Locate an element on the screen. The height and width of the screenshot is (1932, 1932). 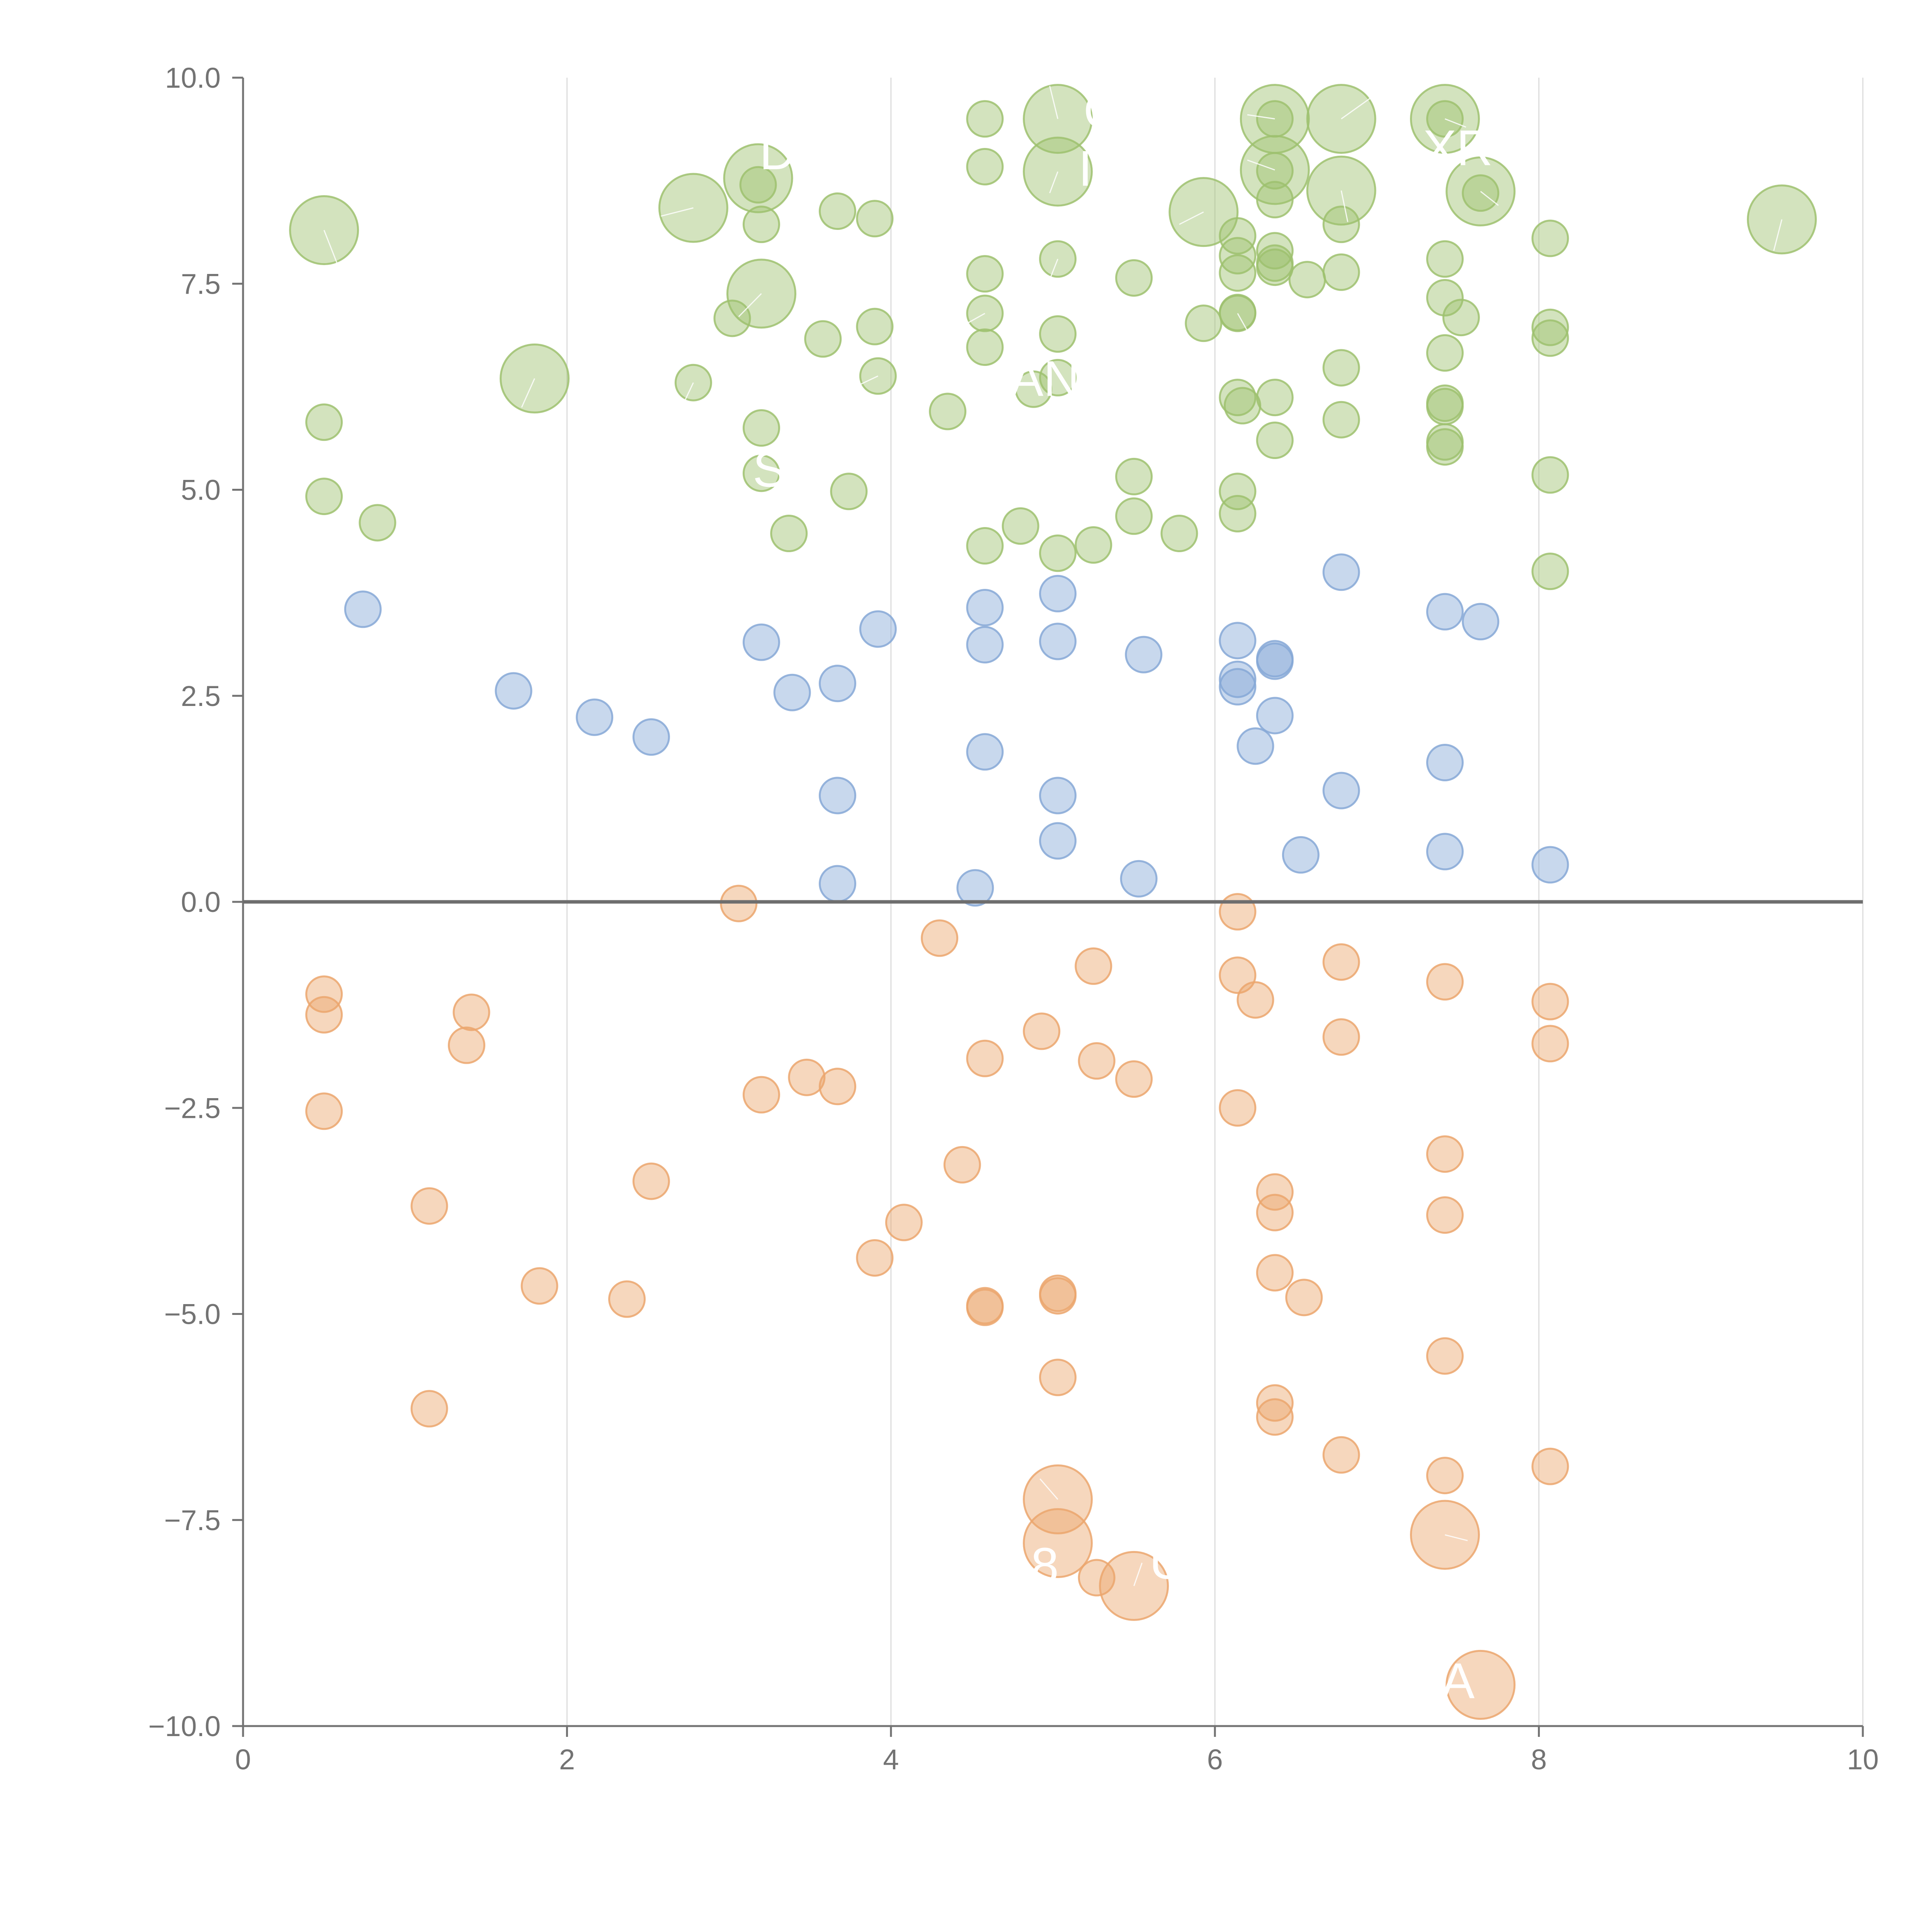
point-label: XR is located at coordinates (1458, 147).